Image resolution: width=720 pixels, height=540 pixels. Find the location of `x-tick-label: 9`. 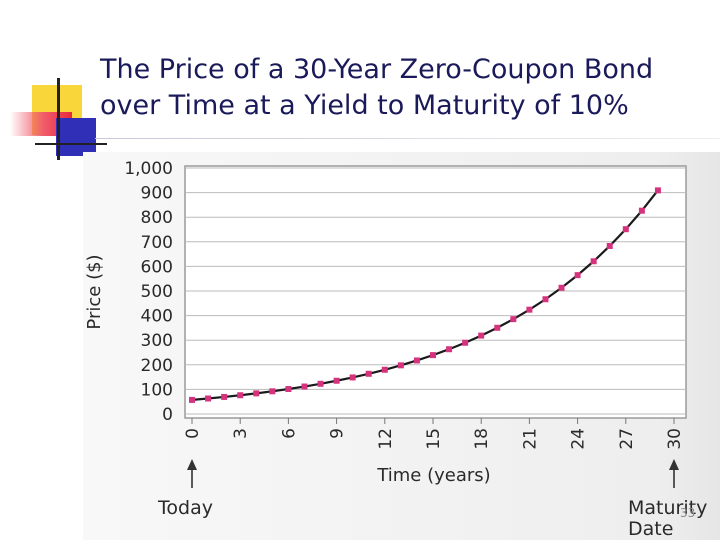

x-tick-label: 9 is located at coordinates (338, 433).